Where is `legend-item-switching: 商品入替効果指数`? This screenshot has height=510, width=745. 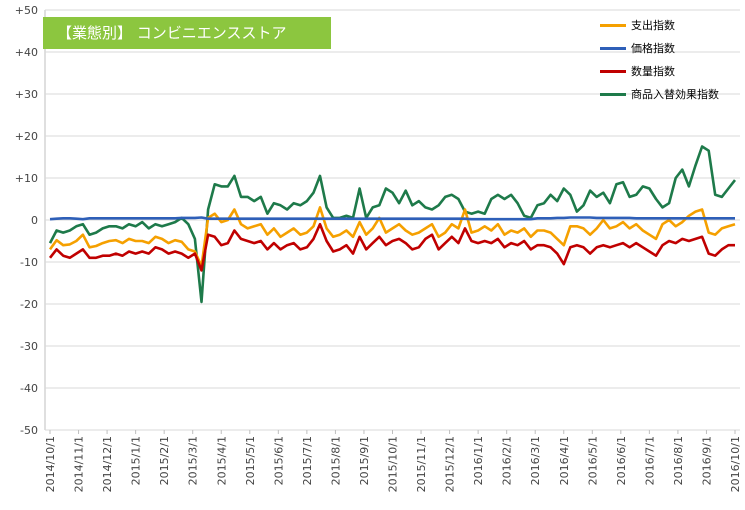 legend-item-switching: 商品入替効果指数 is located at coordinates (670, 94).